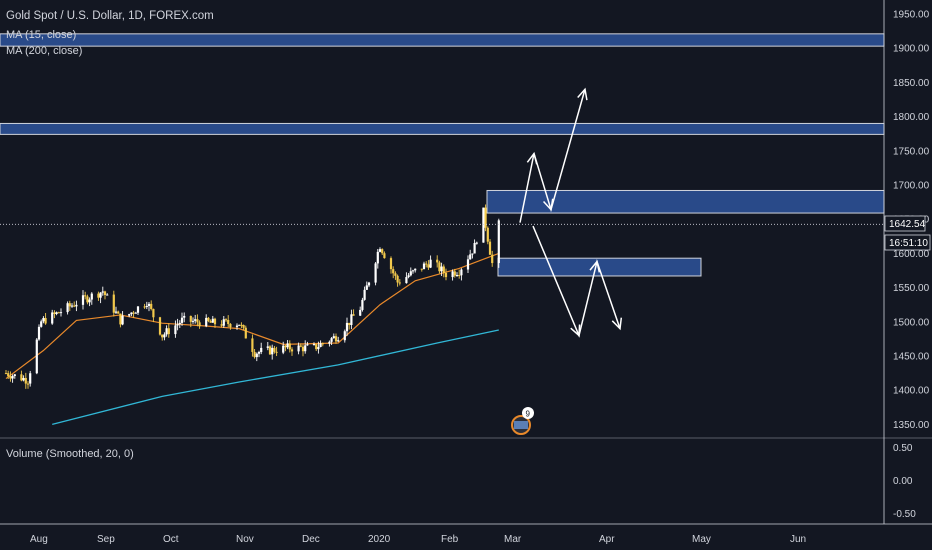 This screenshot has width=932, height=550. I want to click on volume-axis: 0.50 0.00 -0.50, so click(904, 481).